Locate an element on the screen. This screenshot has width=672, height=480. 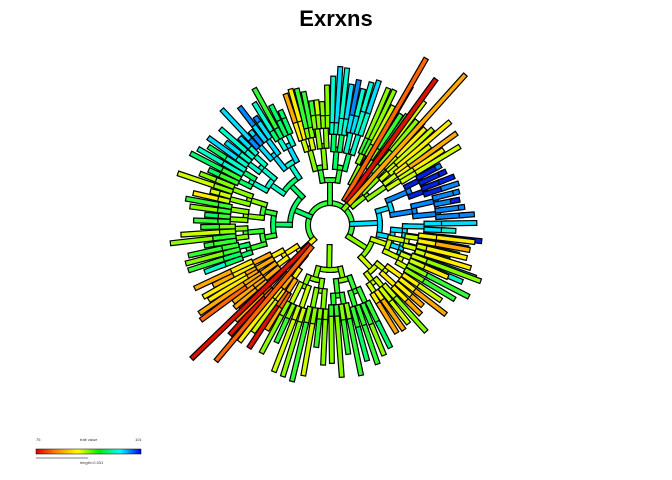
color-legend: 75 trait value 101 length=0.031 is located at coordinates (88, 451).